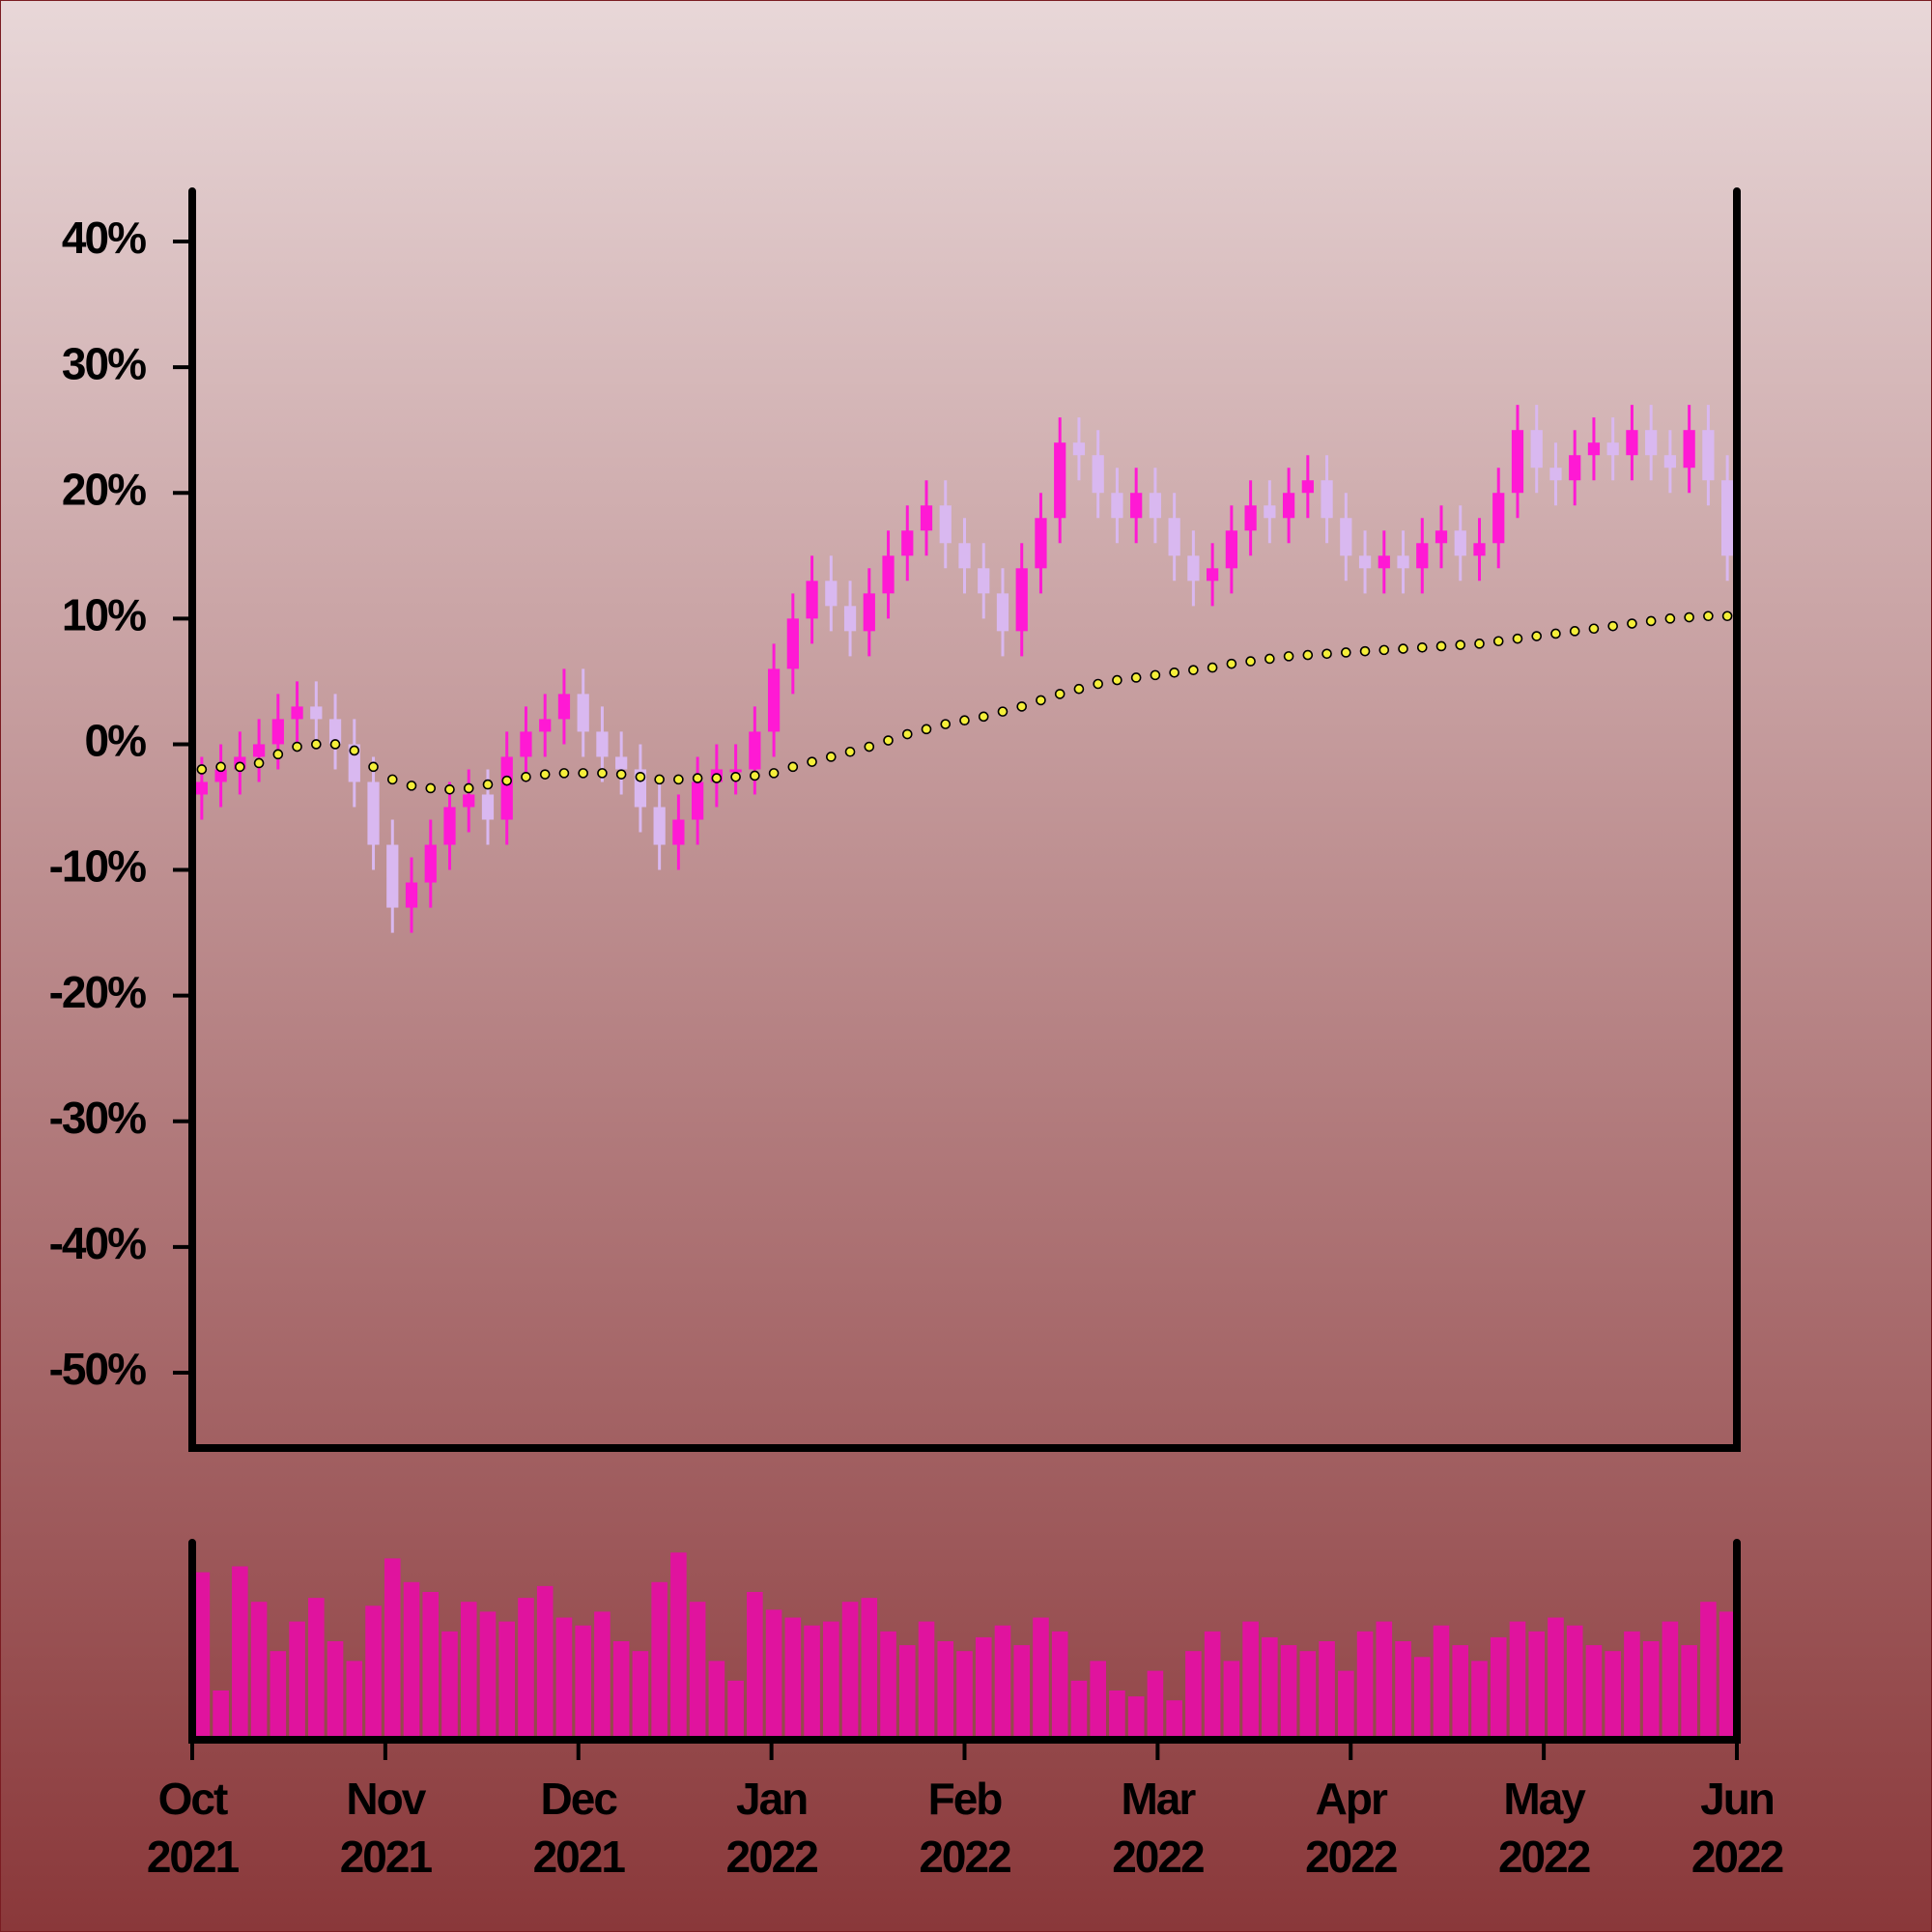 The image size is (1932, 1932). What do you see at coordinates (97, 1118) in the screenshot?
I see `y-tick-label: -30%` at bounding box center [97, 1118].